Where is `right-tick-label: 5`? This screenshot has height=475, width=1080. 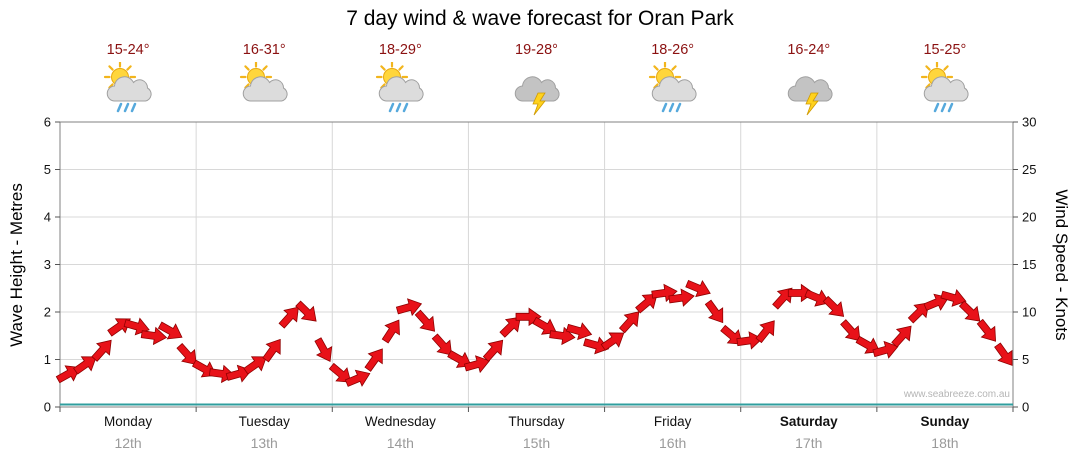
right-tick-label: 5 is located at coordinates (1025, 359).